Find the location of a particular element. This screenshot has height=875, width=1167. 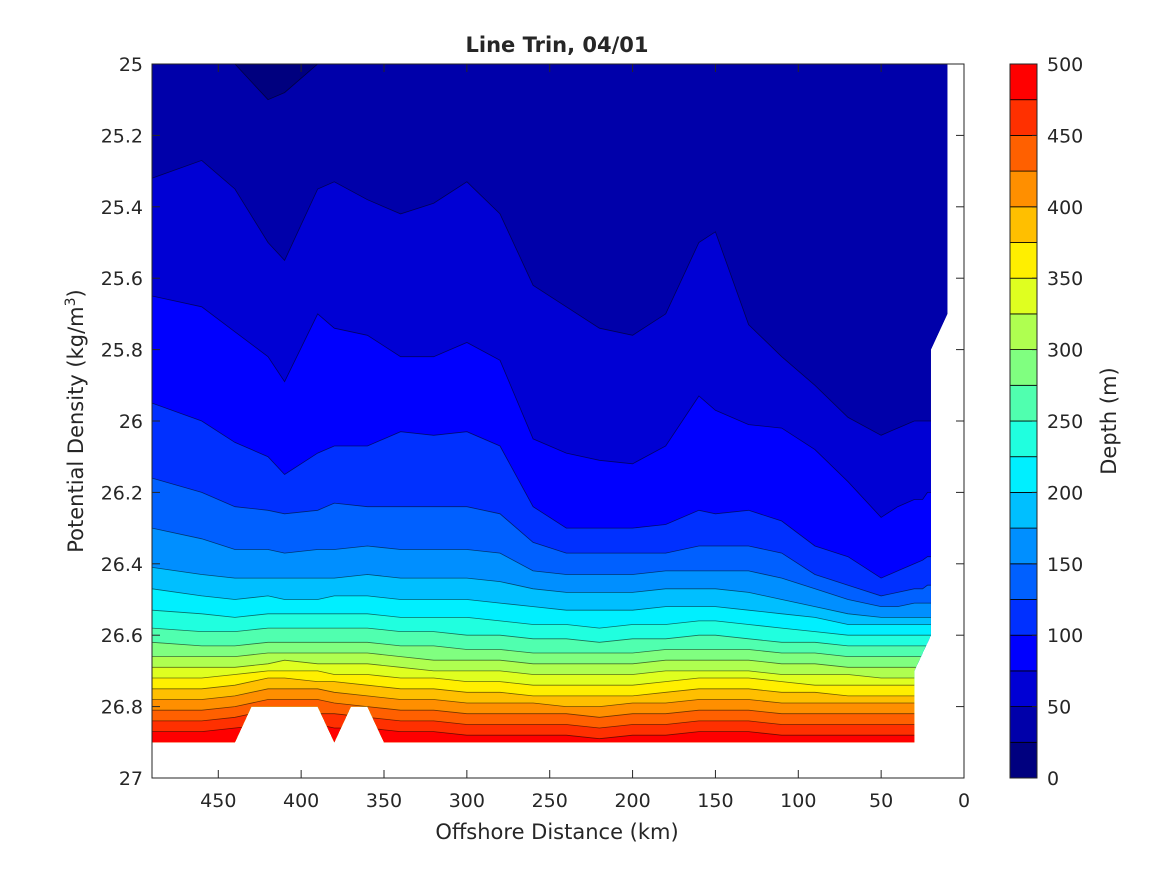

x-tick-label: 50 is located at coordinates (881, 801).